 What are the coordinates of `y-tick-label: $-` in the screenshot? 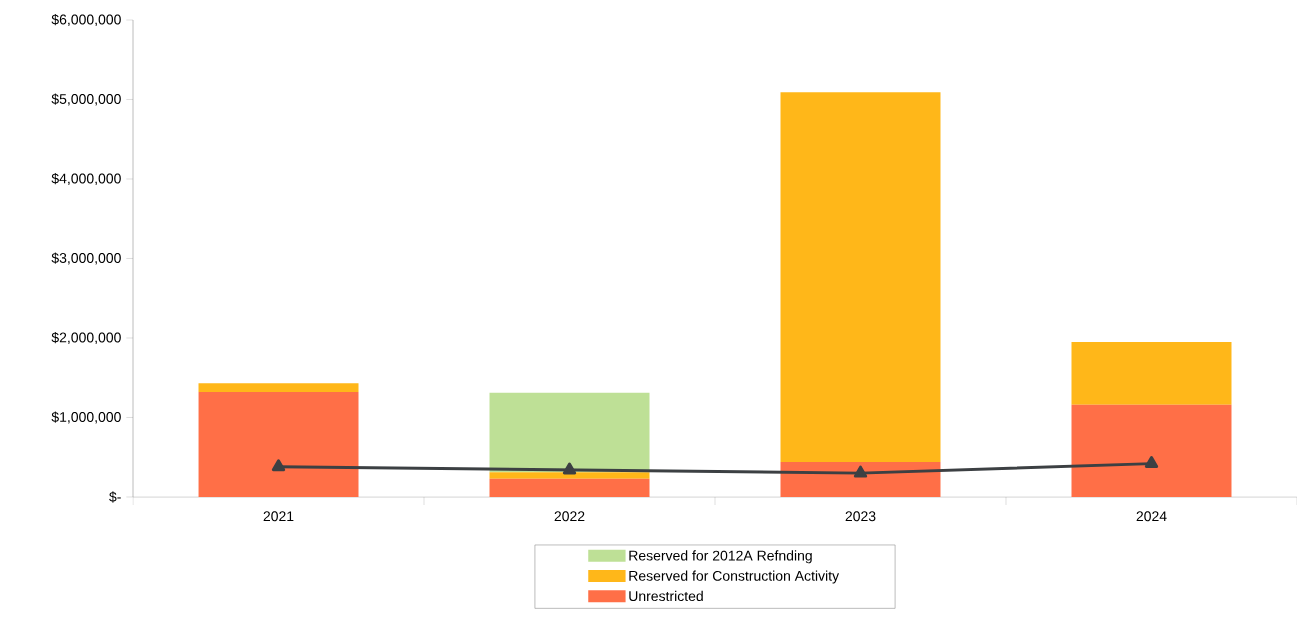 It's located at (115, 497).